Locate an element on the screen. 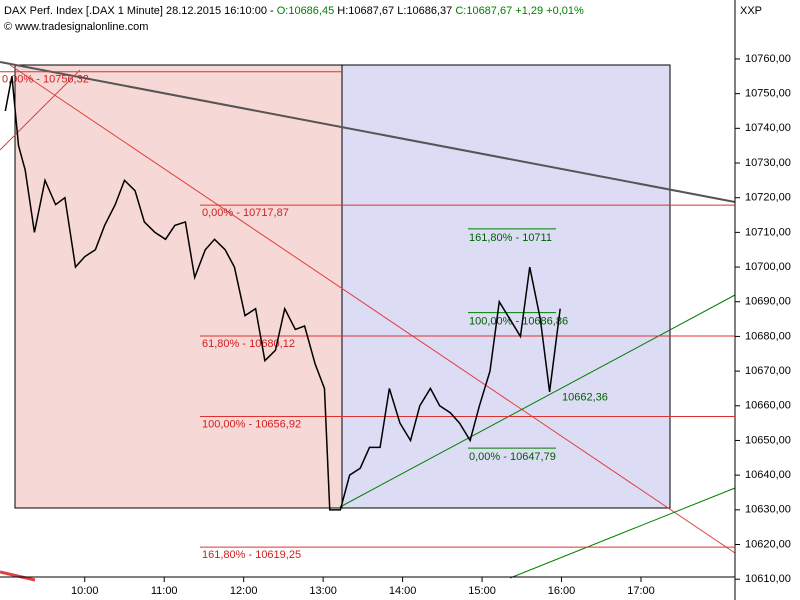  fib-label: 0,00% - 10756,32 is located at coordinates (45, 80).